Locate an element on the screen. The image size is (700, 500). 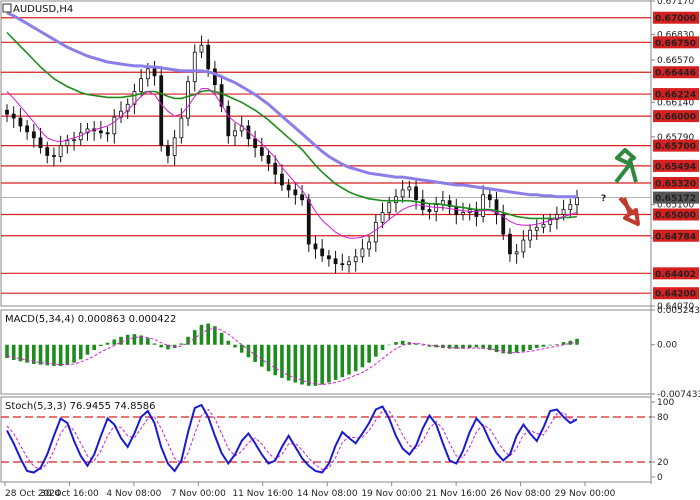
level-tag-label: 0.65000 is located at coordinates (675, 216).